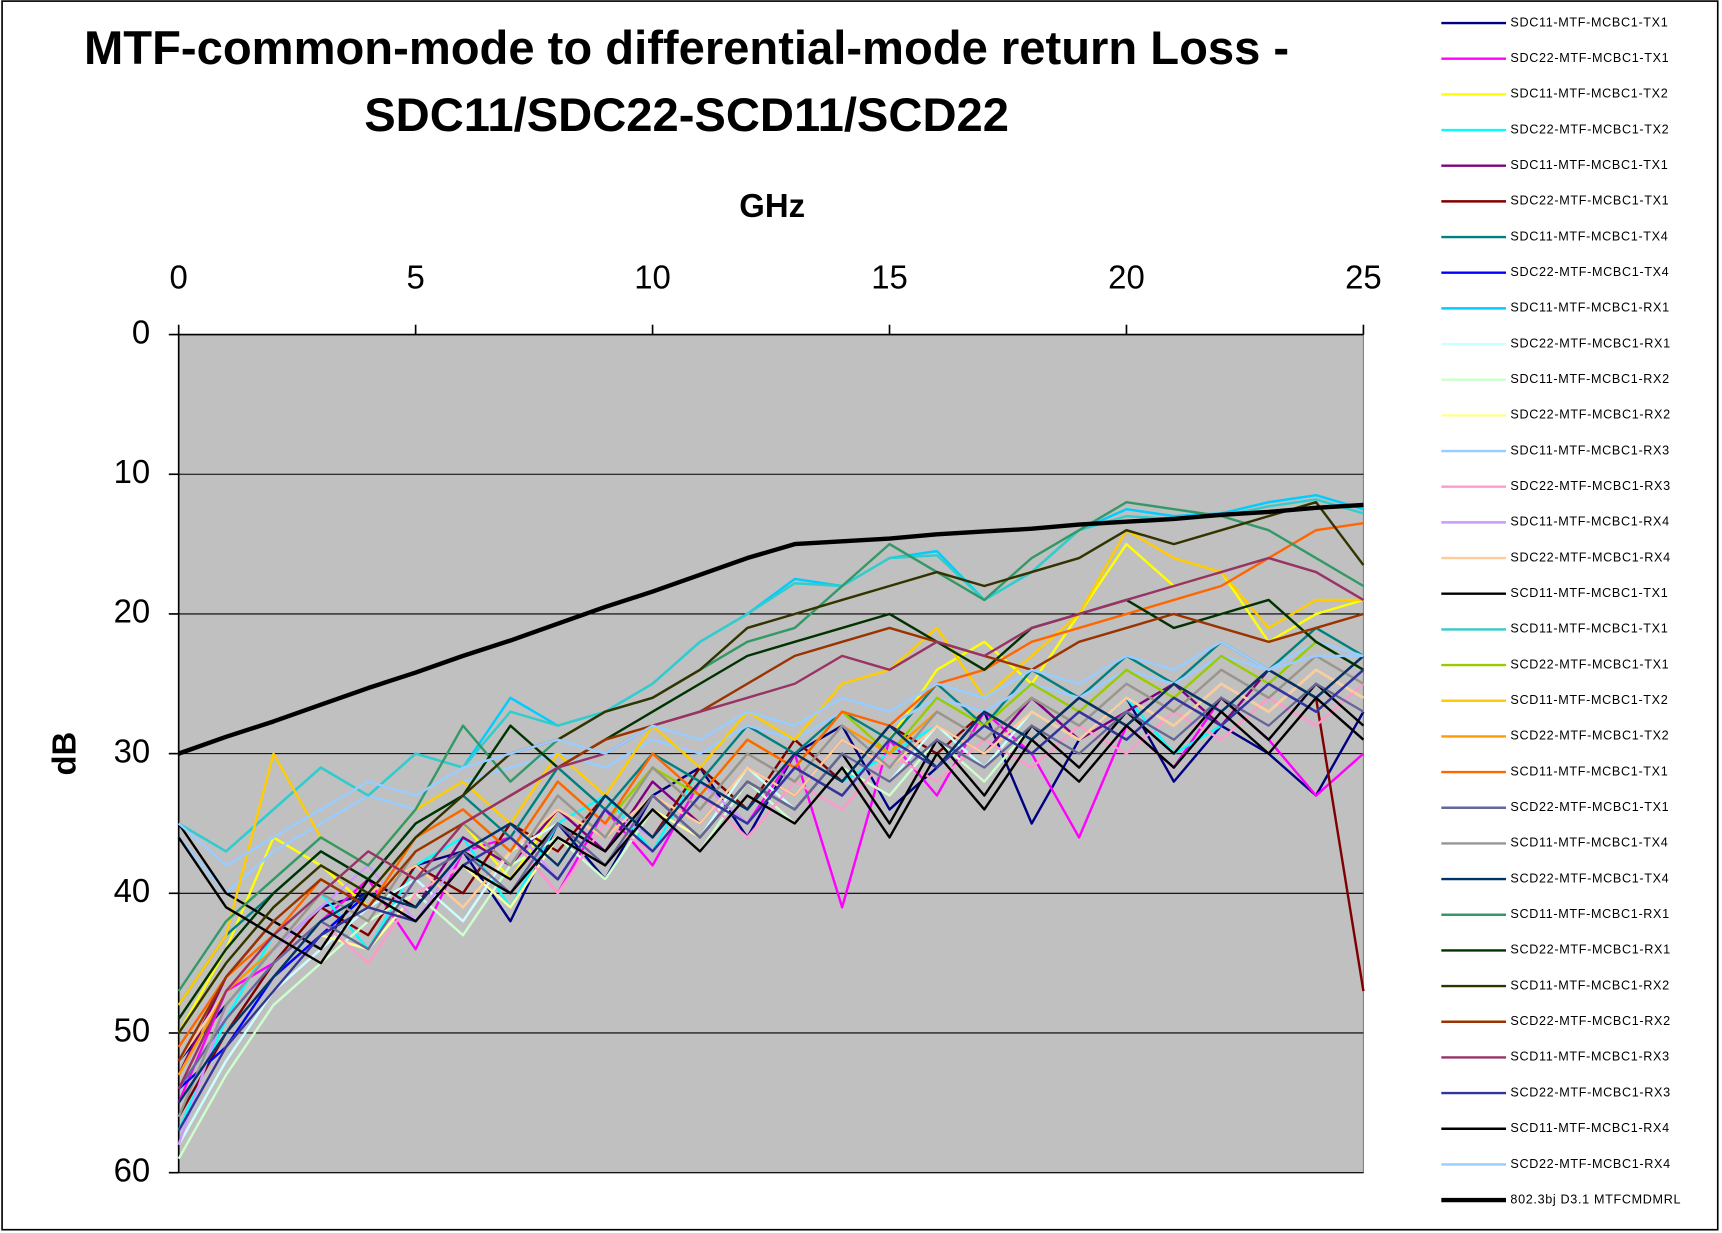 This screenshot has height=1233, width=1722. What do you see at coordinates (179, 276) in the screenshot?
I see `x-tick-label: 0` at bounding box center [179, 276].